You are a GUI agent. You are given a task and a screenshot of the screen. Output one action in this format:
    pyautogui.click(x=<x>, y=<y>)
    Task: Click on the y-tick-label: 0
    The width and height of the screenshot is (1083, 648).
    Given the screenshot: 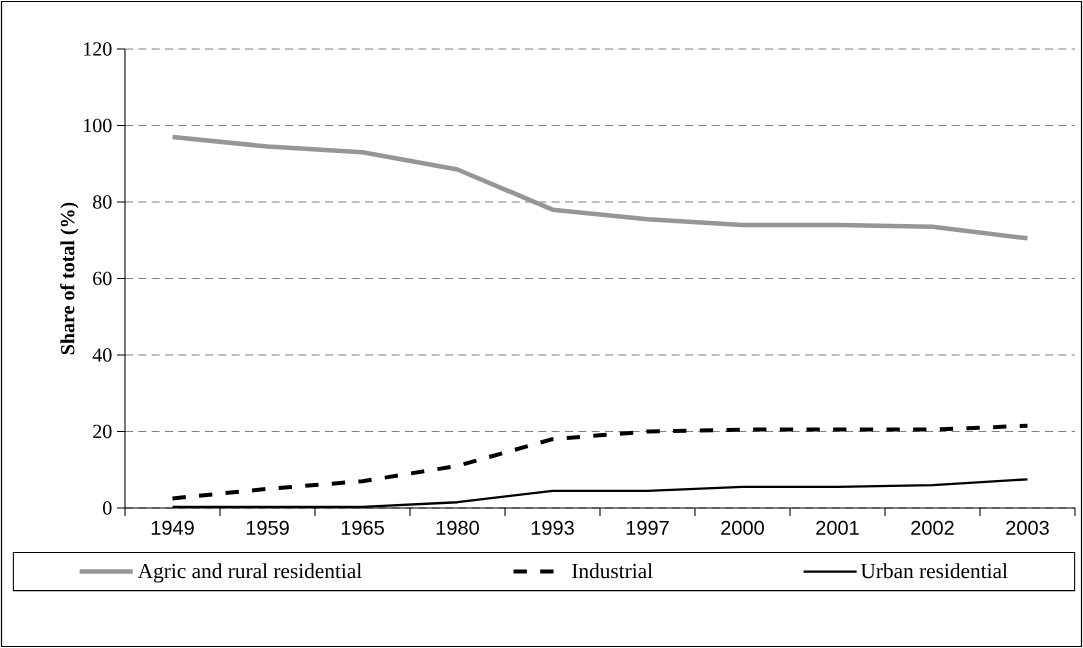 What is the action you would take?
    pyautogui.click(x=107, y=508)
    